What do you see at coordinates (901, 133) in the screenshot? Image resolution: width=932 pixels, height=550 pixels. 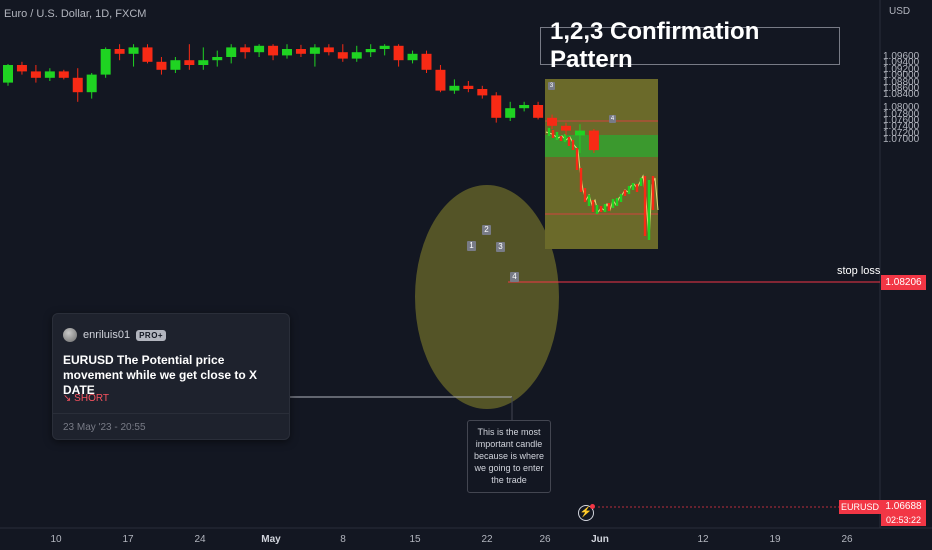 I see `price-axis-label: 1.07200` at bounding box center [901, 133].